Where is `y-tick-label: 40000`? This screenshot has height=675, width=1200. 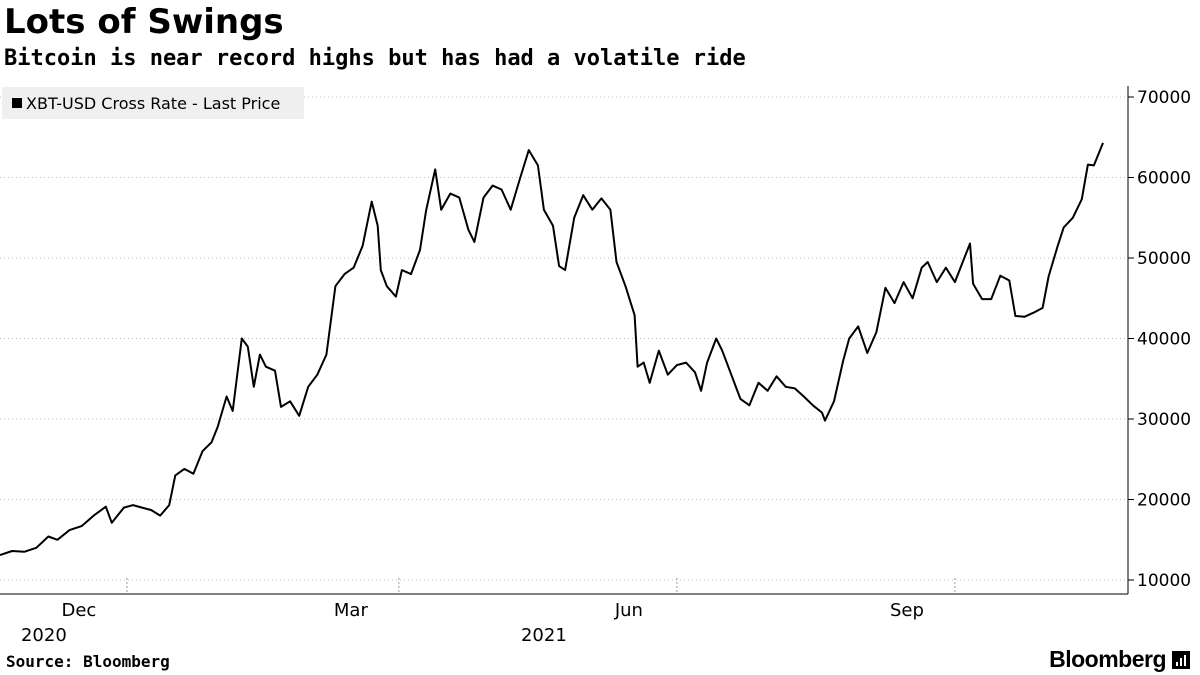 y-tick-label: 40000 is located at coordinates (1164, 340).